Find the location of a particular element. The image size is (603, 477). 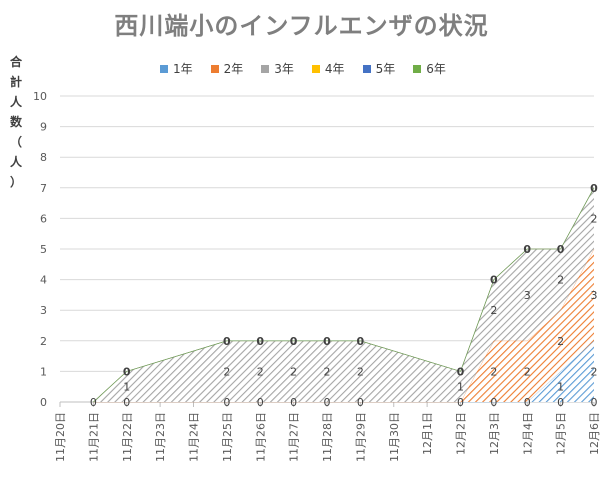

y-axis-label-char: 数 is located at coordinates (15, 122).